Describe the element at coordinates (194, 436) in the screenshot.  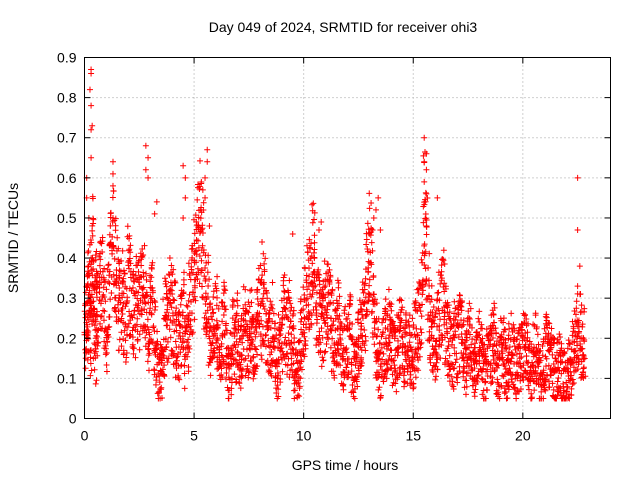
I see `x-tick-label: 5` at that location.